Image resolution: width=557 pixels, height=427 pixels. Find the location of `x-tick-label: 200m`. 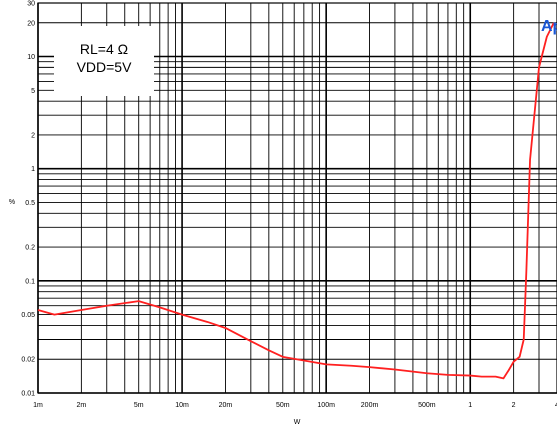

x-tick-label: 200m is located at coordinates (370, 405).